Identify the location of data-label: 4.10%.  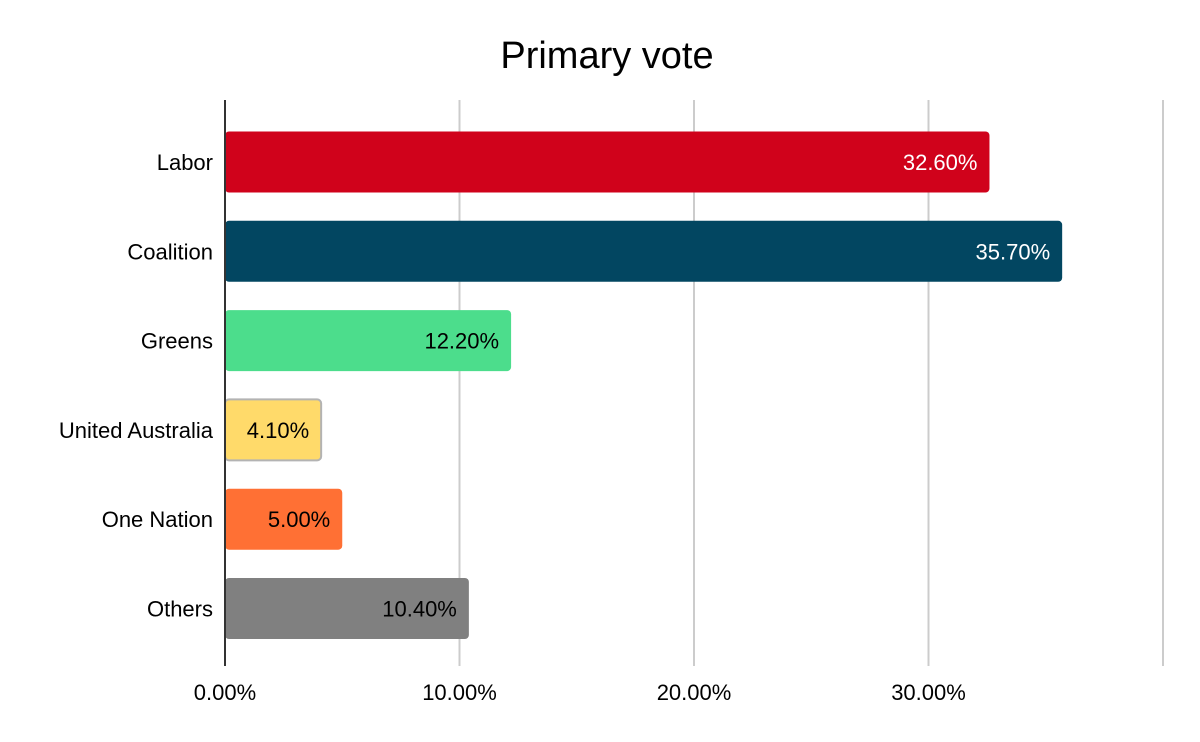
(278, 430).